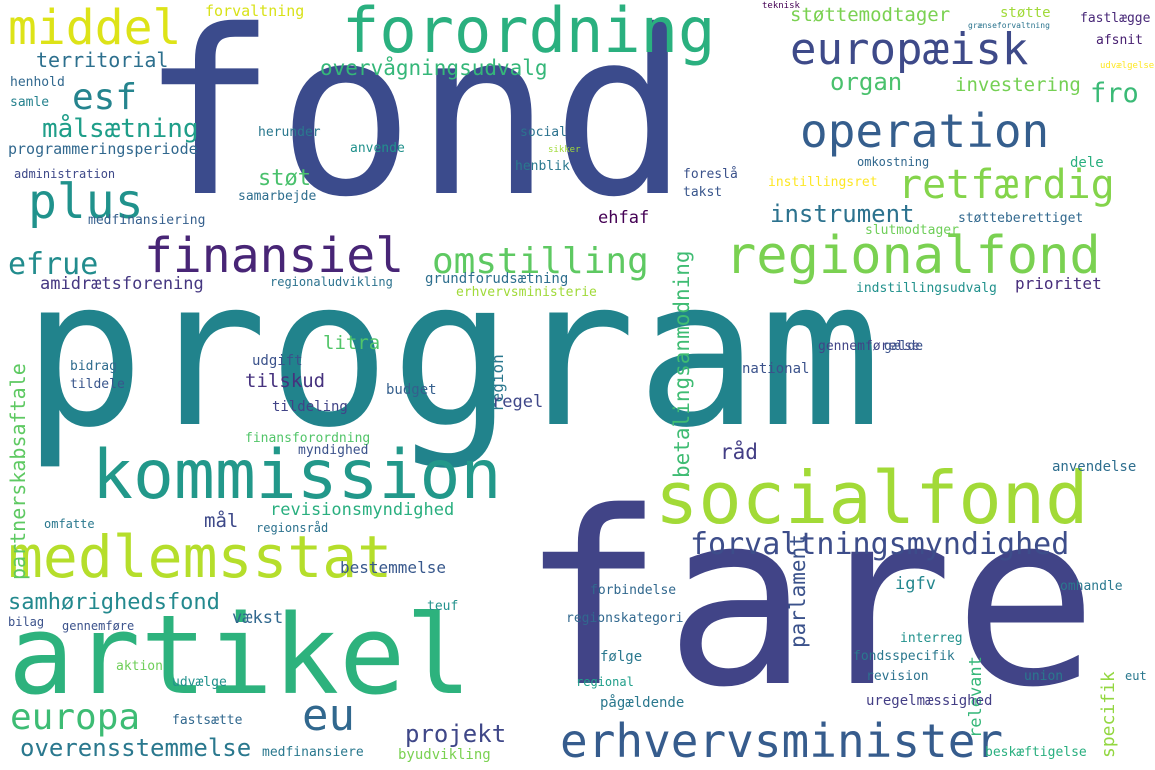  I want to click on word: vækst, so click(258, 618).